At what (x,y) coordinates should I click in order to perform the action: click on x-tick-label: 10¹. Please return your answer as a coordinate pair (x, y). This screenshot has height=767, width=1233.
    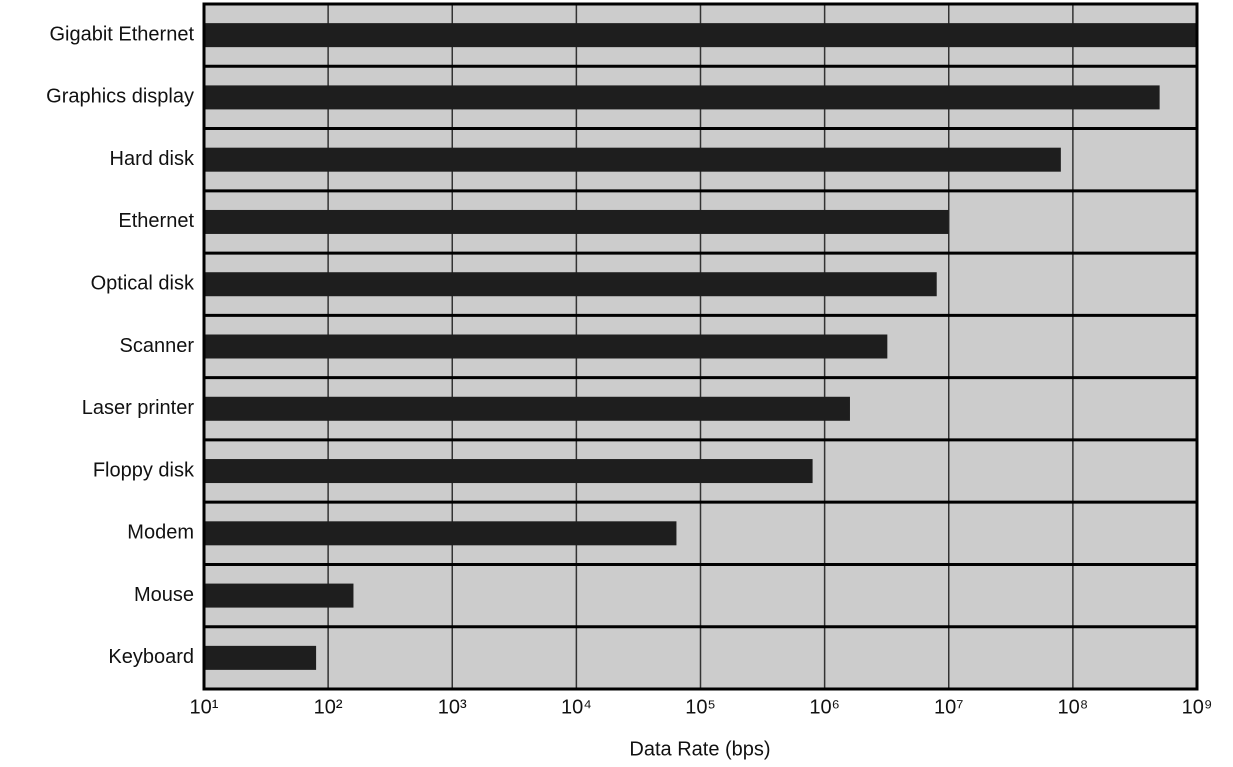
    Looking at the image, I should click on (204, 707).